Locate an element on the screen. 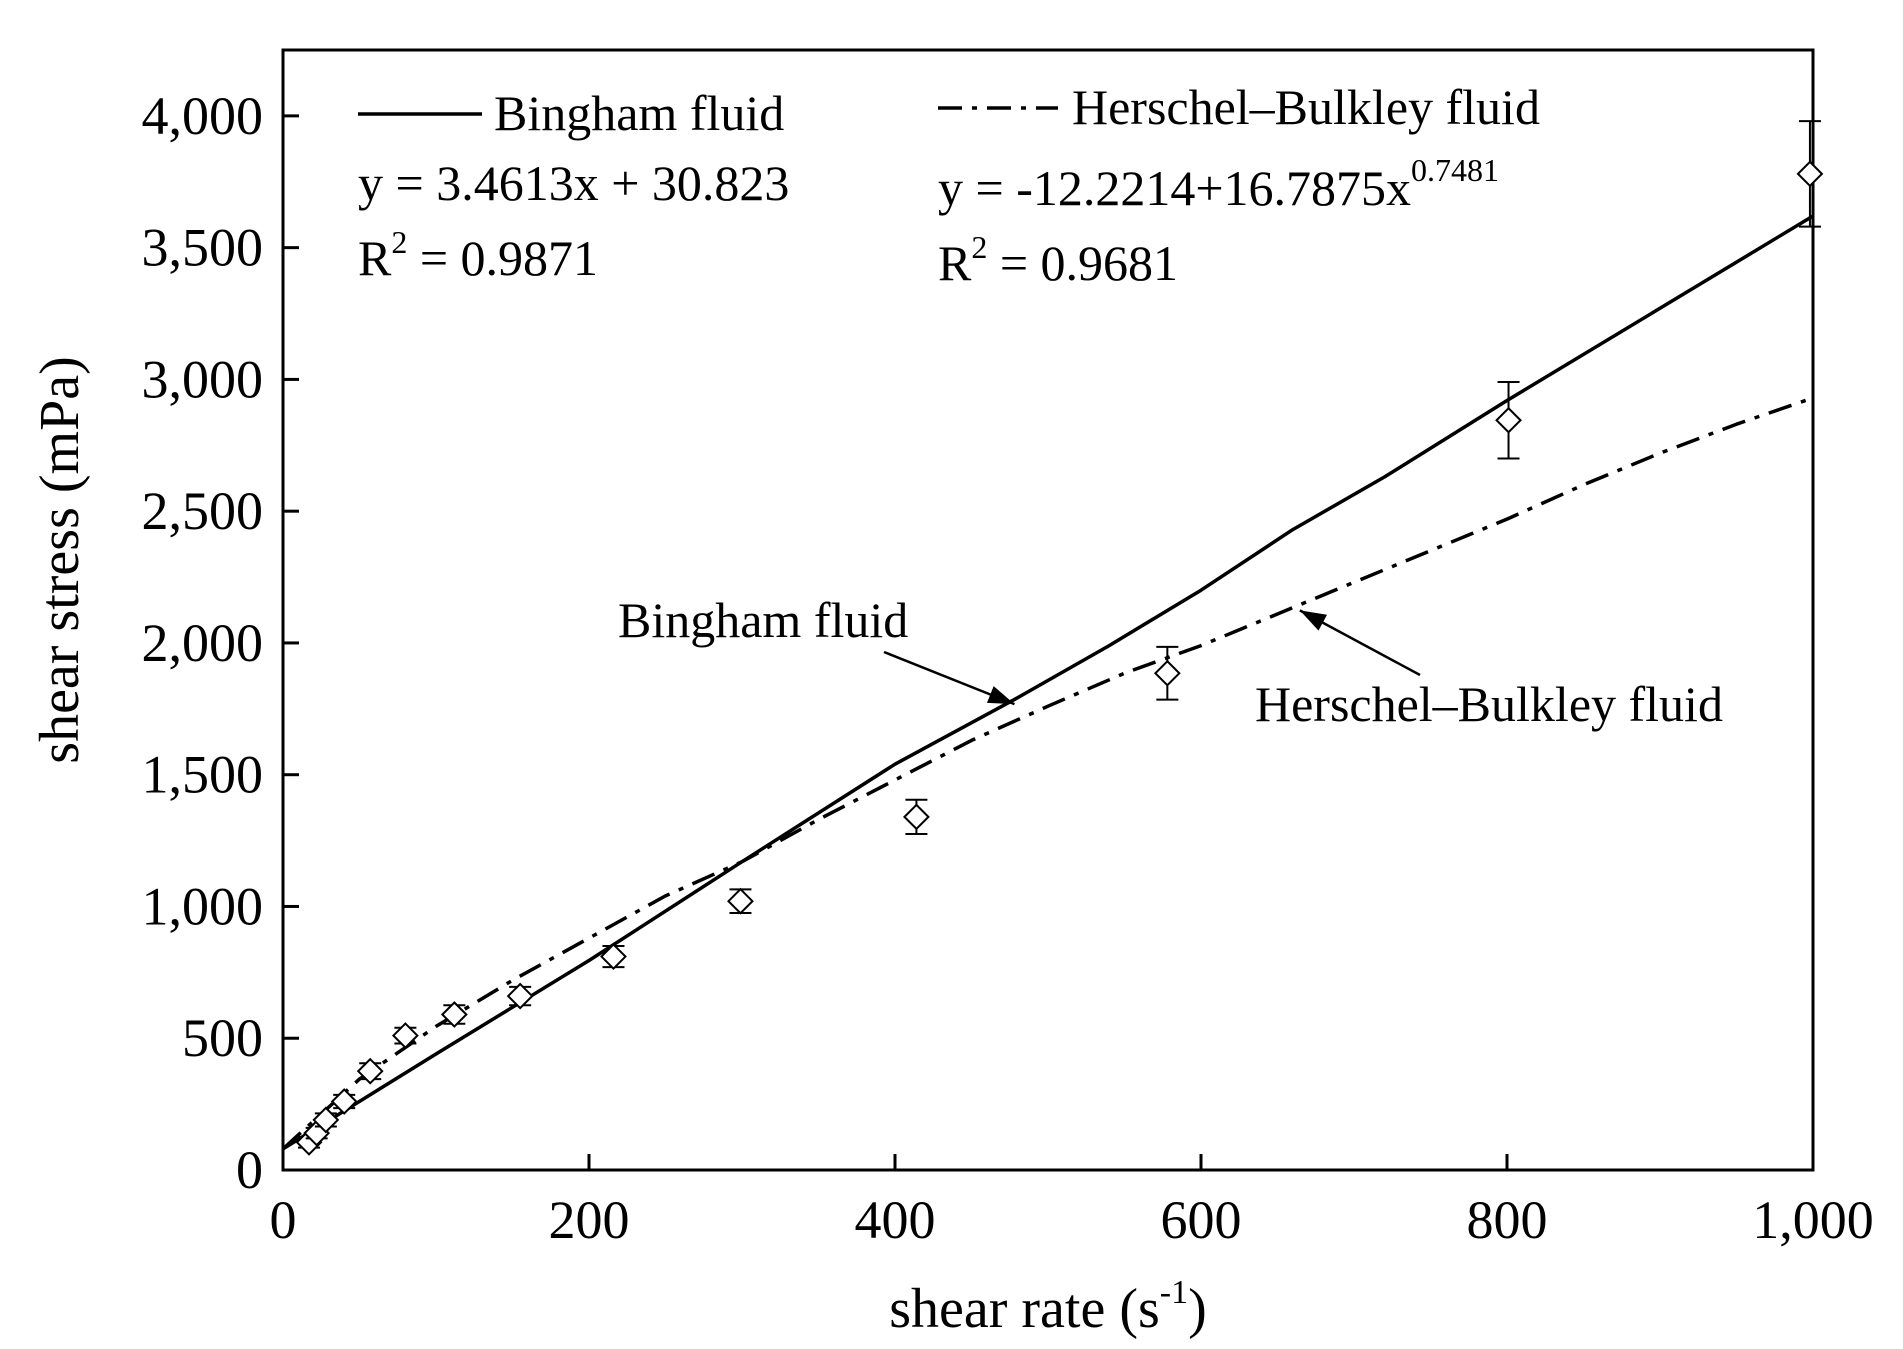 The image size is (1903, 1349). x-axis-title: shear rate (s-1) is located at coordinates (1048, 1307).